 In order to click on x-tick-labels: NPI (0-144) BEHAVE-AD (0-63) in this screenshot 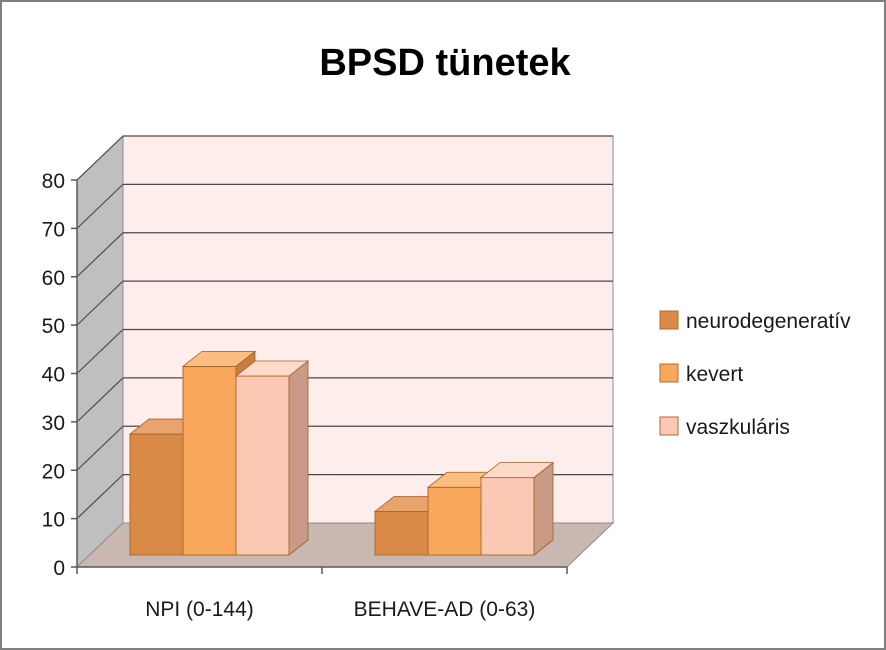, I will do `click(340, 609)`.